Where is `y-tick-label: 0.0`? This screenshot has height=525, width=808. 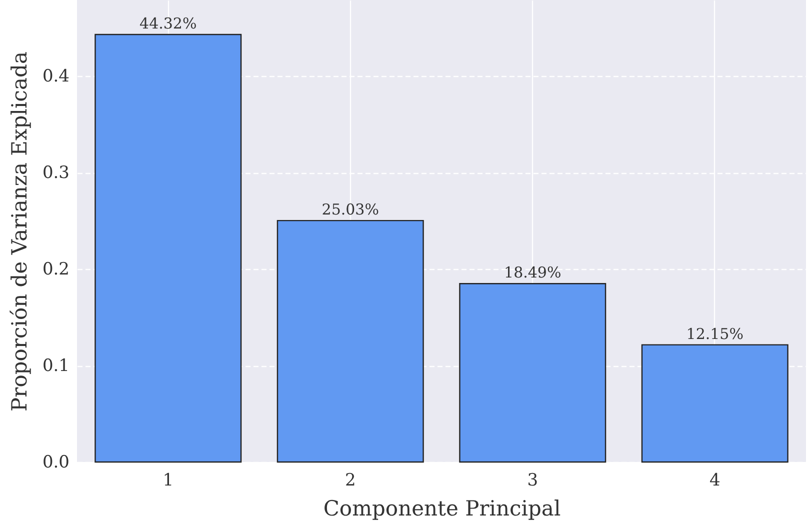 y-tick-label: 0.0 is located at coordinates (56, 462).